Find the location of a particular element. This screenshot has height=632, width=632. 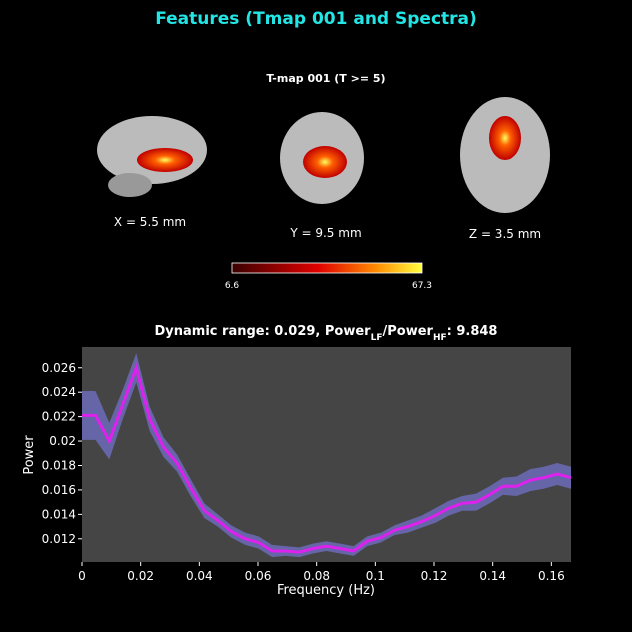

brain-sagittal is located at coordinates (152, 156).